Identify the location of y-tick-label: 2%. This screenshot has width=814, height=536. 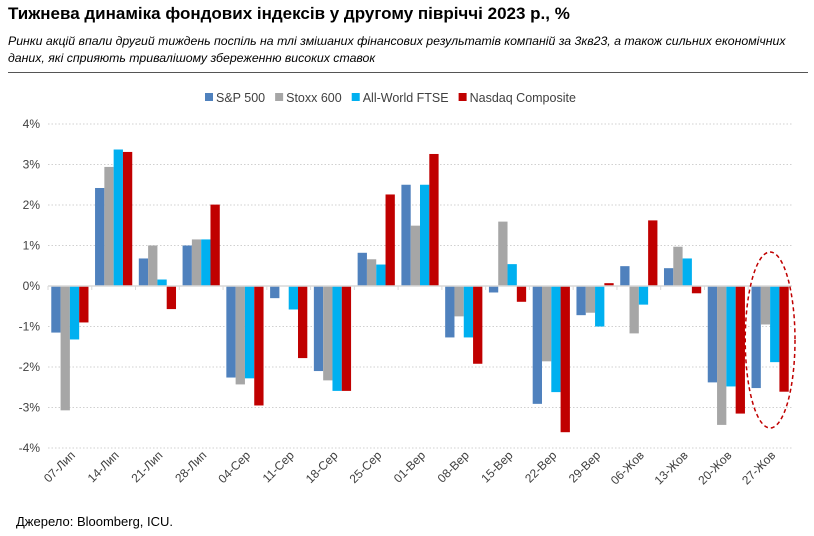
(32, 205).